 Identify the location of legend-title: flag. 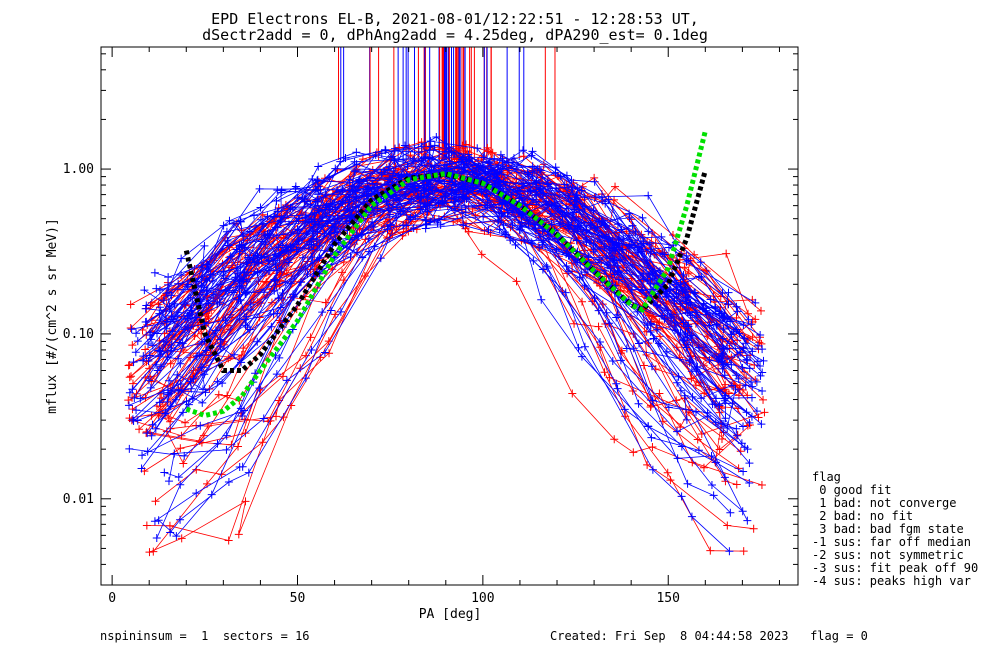
(826, 477).